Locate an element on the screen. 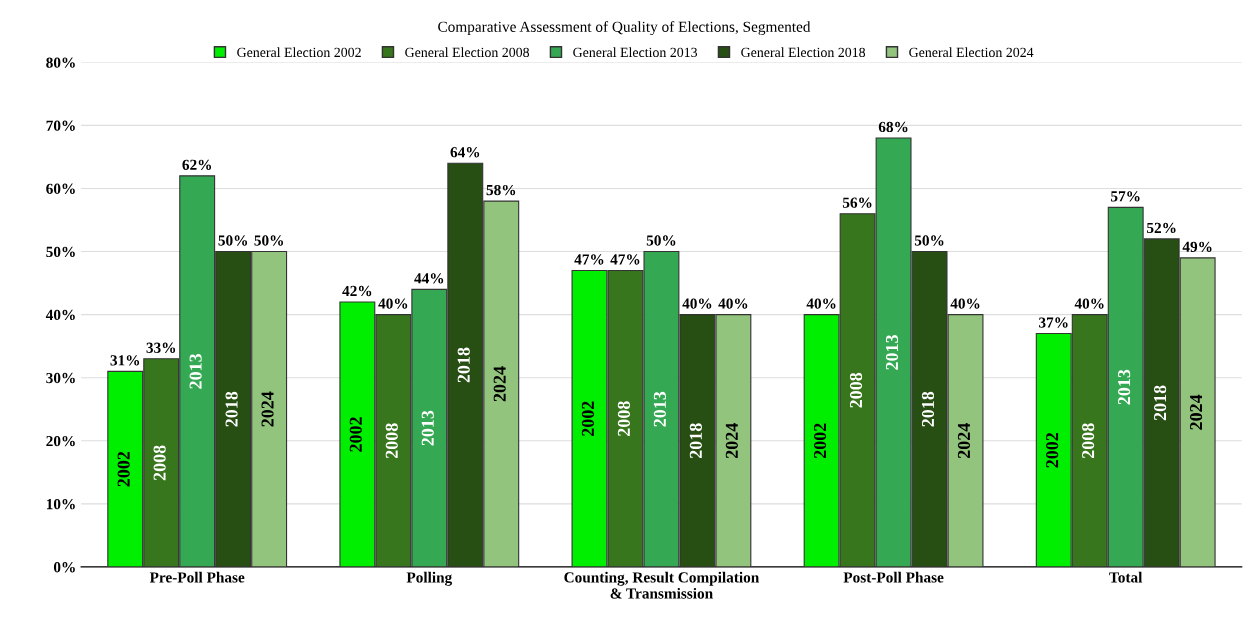 Image resolution: width=1248 pixels, height=623 pixels. data-label: 68% is located at coordinates (893, 127).